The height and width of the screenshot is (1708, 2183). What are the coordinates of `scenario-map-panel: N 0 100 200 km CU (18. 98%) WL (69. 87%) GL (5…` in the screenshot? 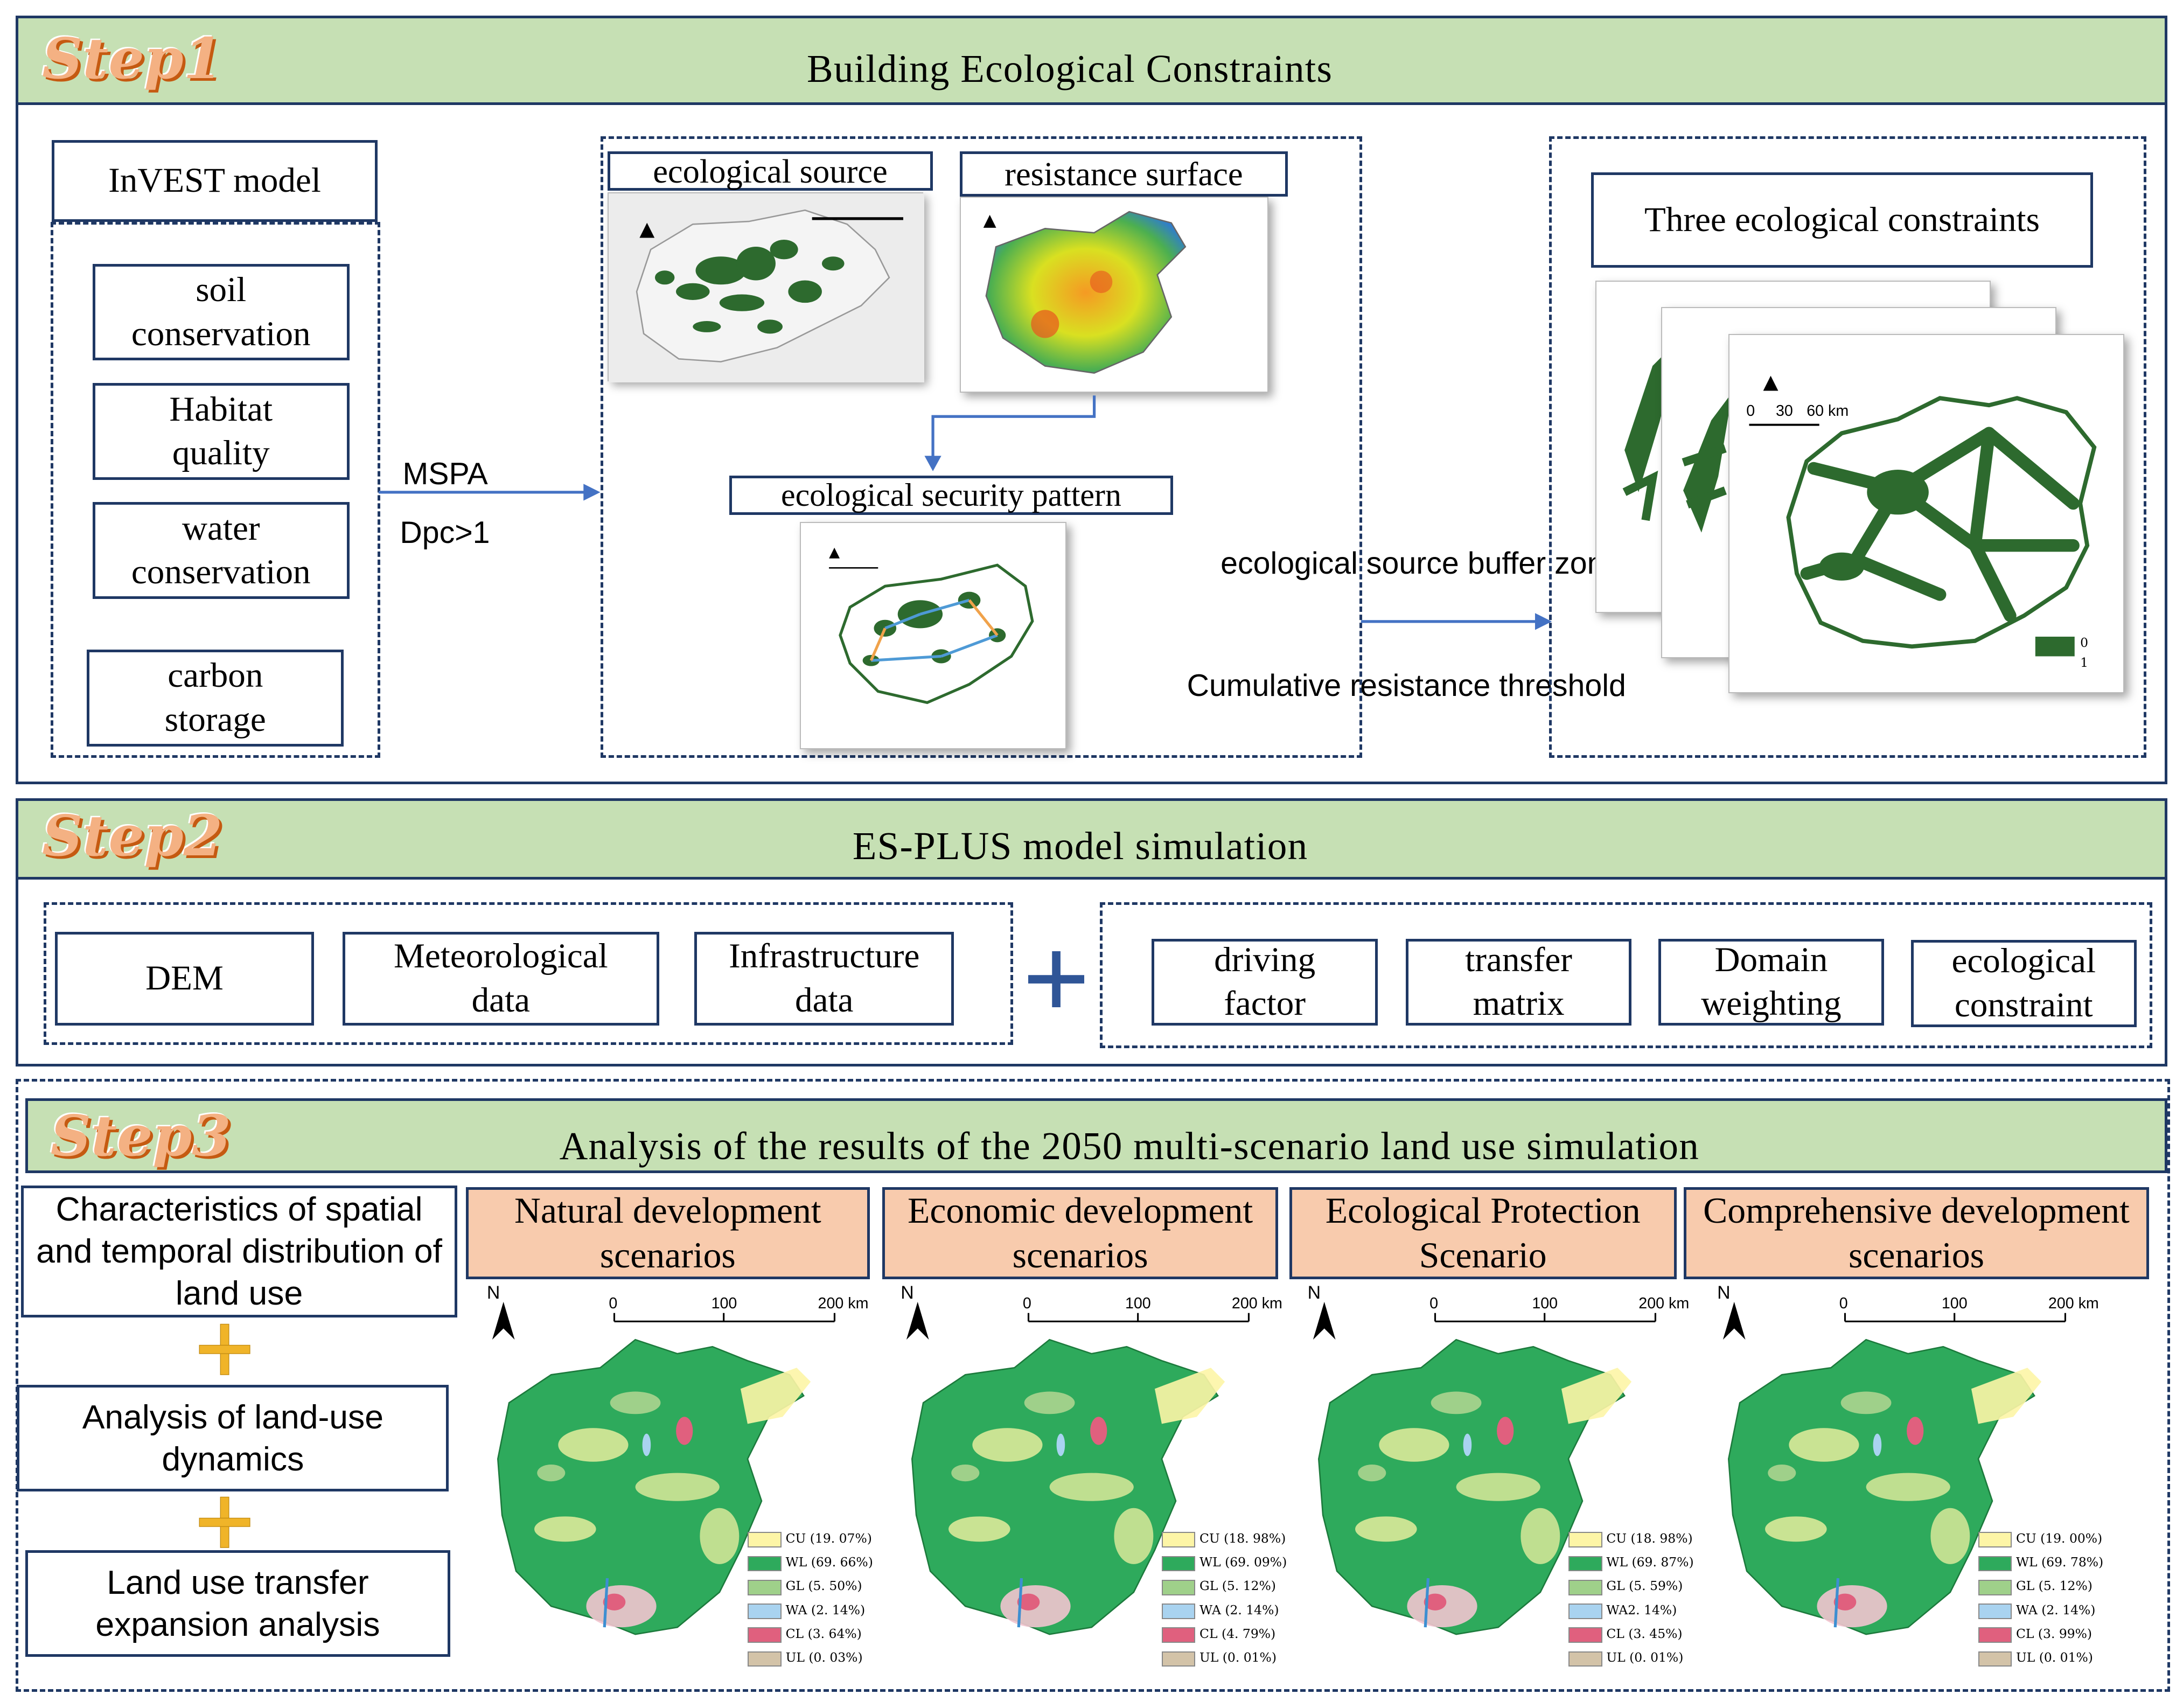 It's located at (1491, 1479).